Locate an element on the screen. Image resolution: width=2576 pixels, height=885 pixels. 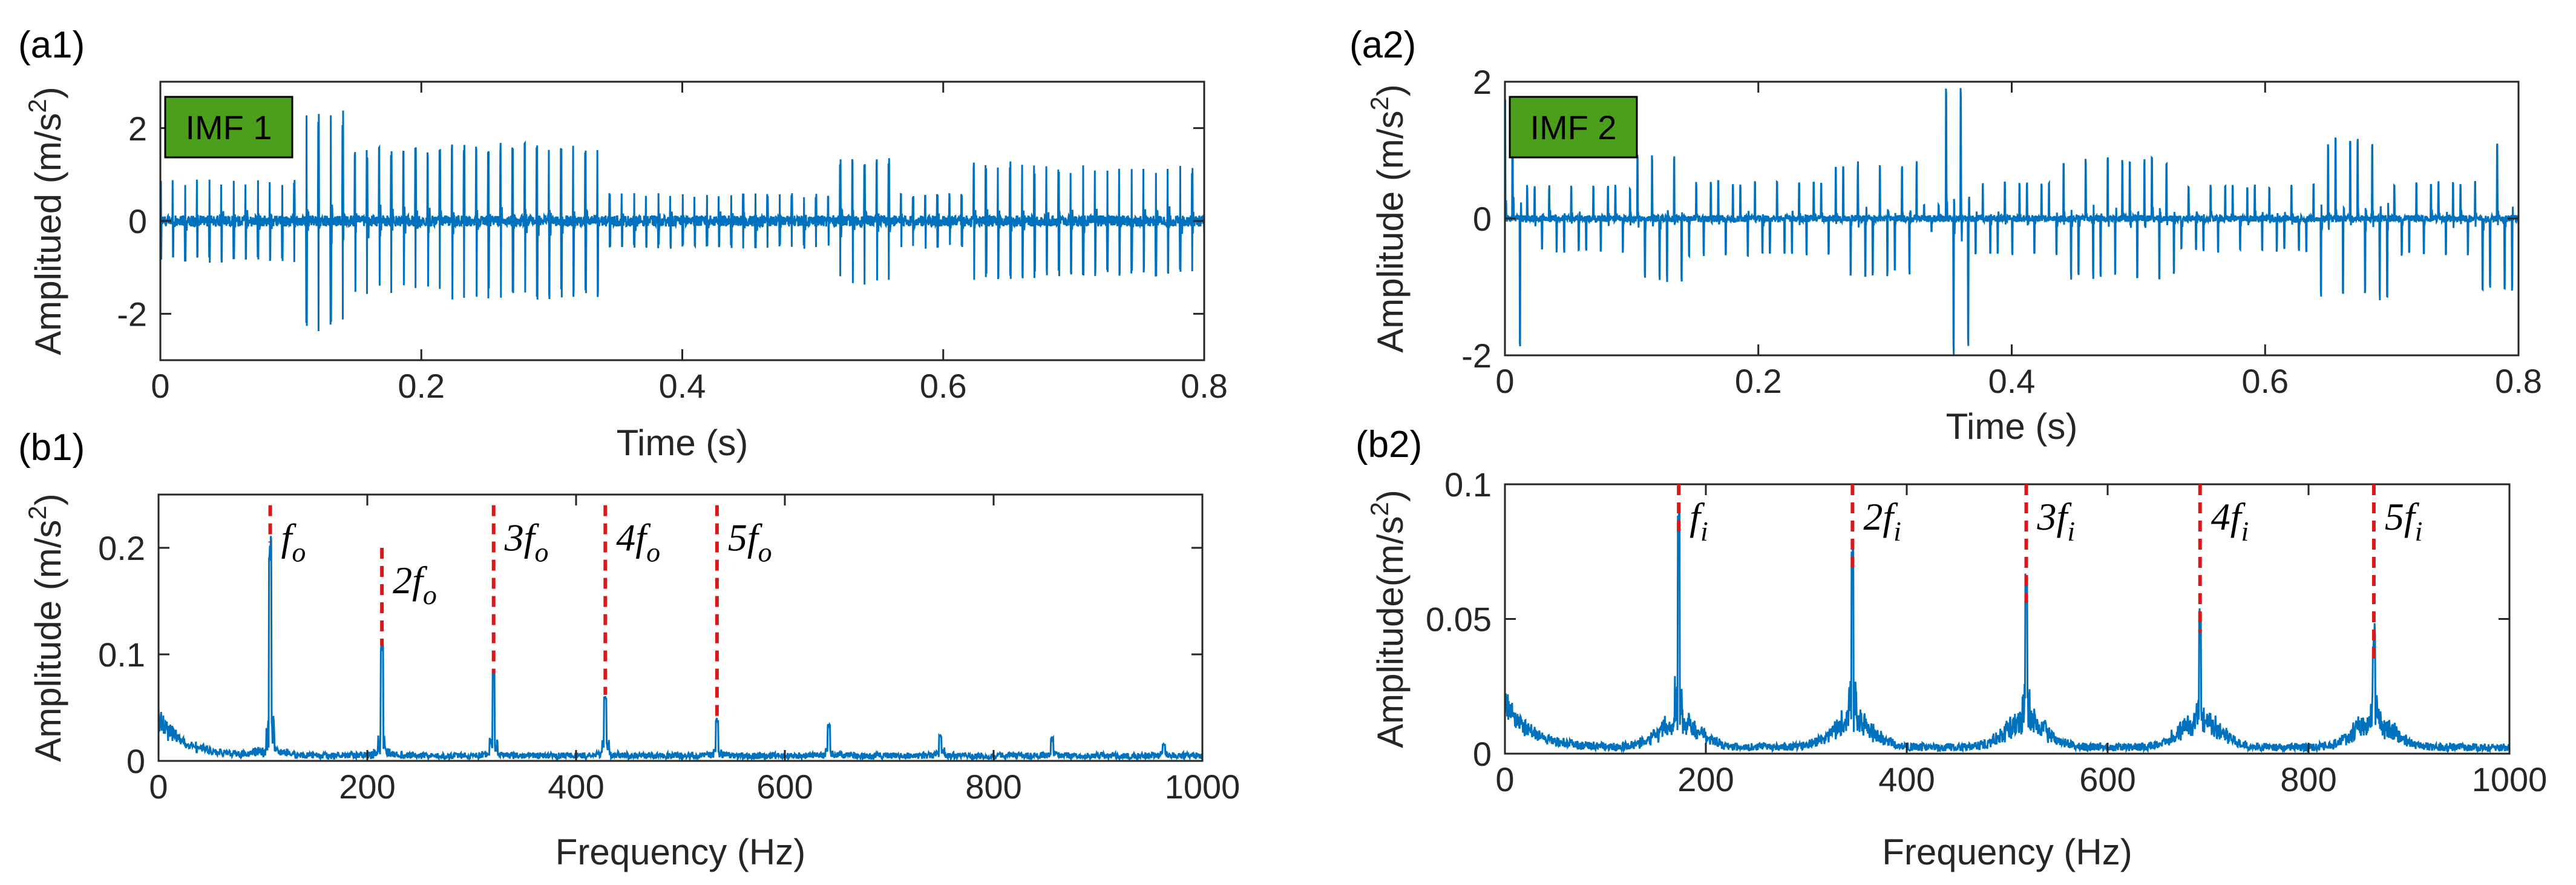
harmonic-label: 4fi is located at coordinates (2230, 521).